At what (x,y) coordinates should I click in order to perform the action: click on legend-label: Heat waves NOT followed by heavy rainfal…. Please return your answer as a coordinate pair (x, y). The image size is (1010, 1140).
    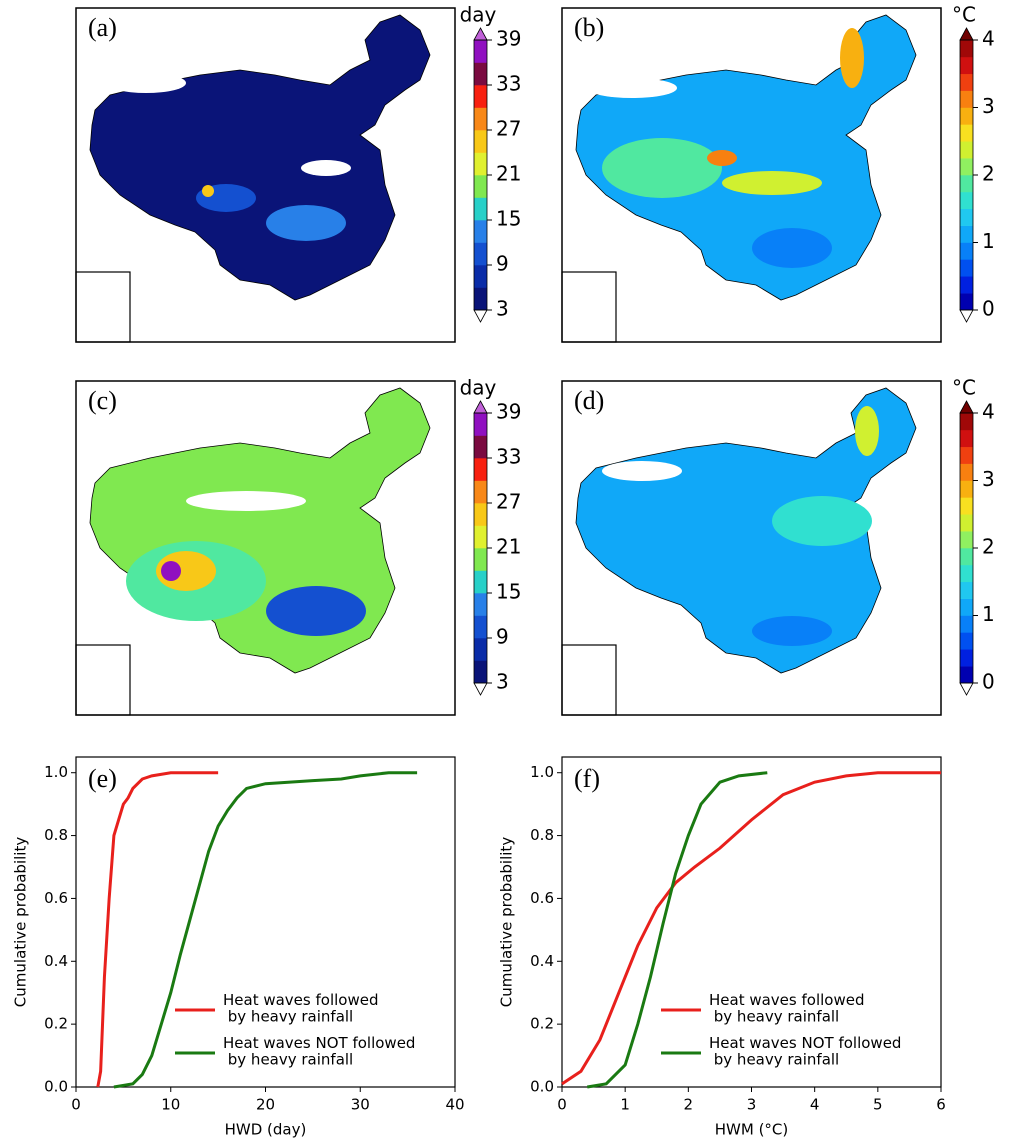
    Looking at the image, I should click on (319, 1051).